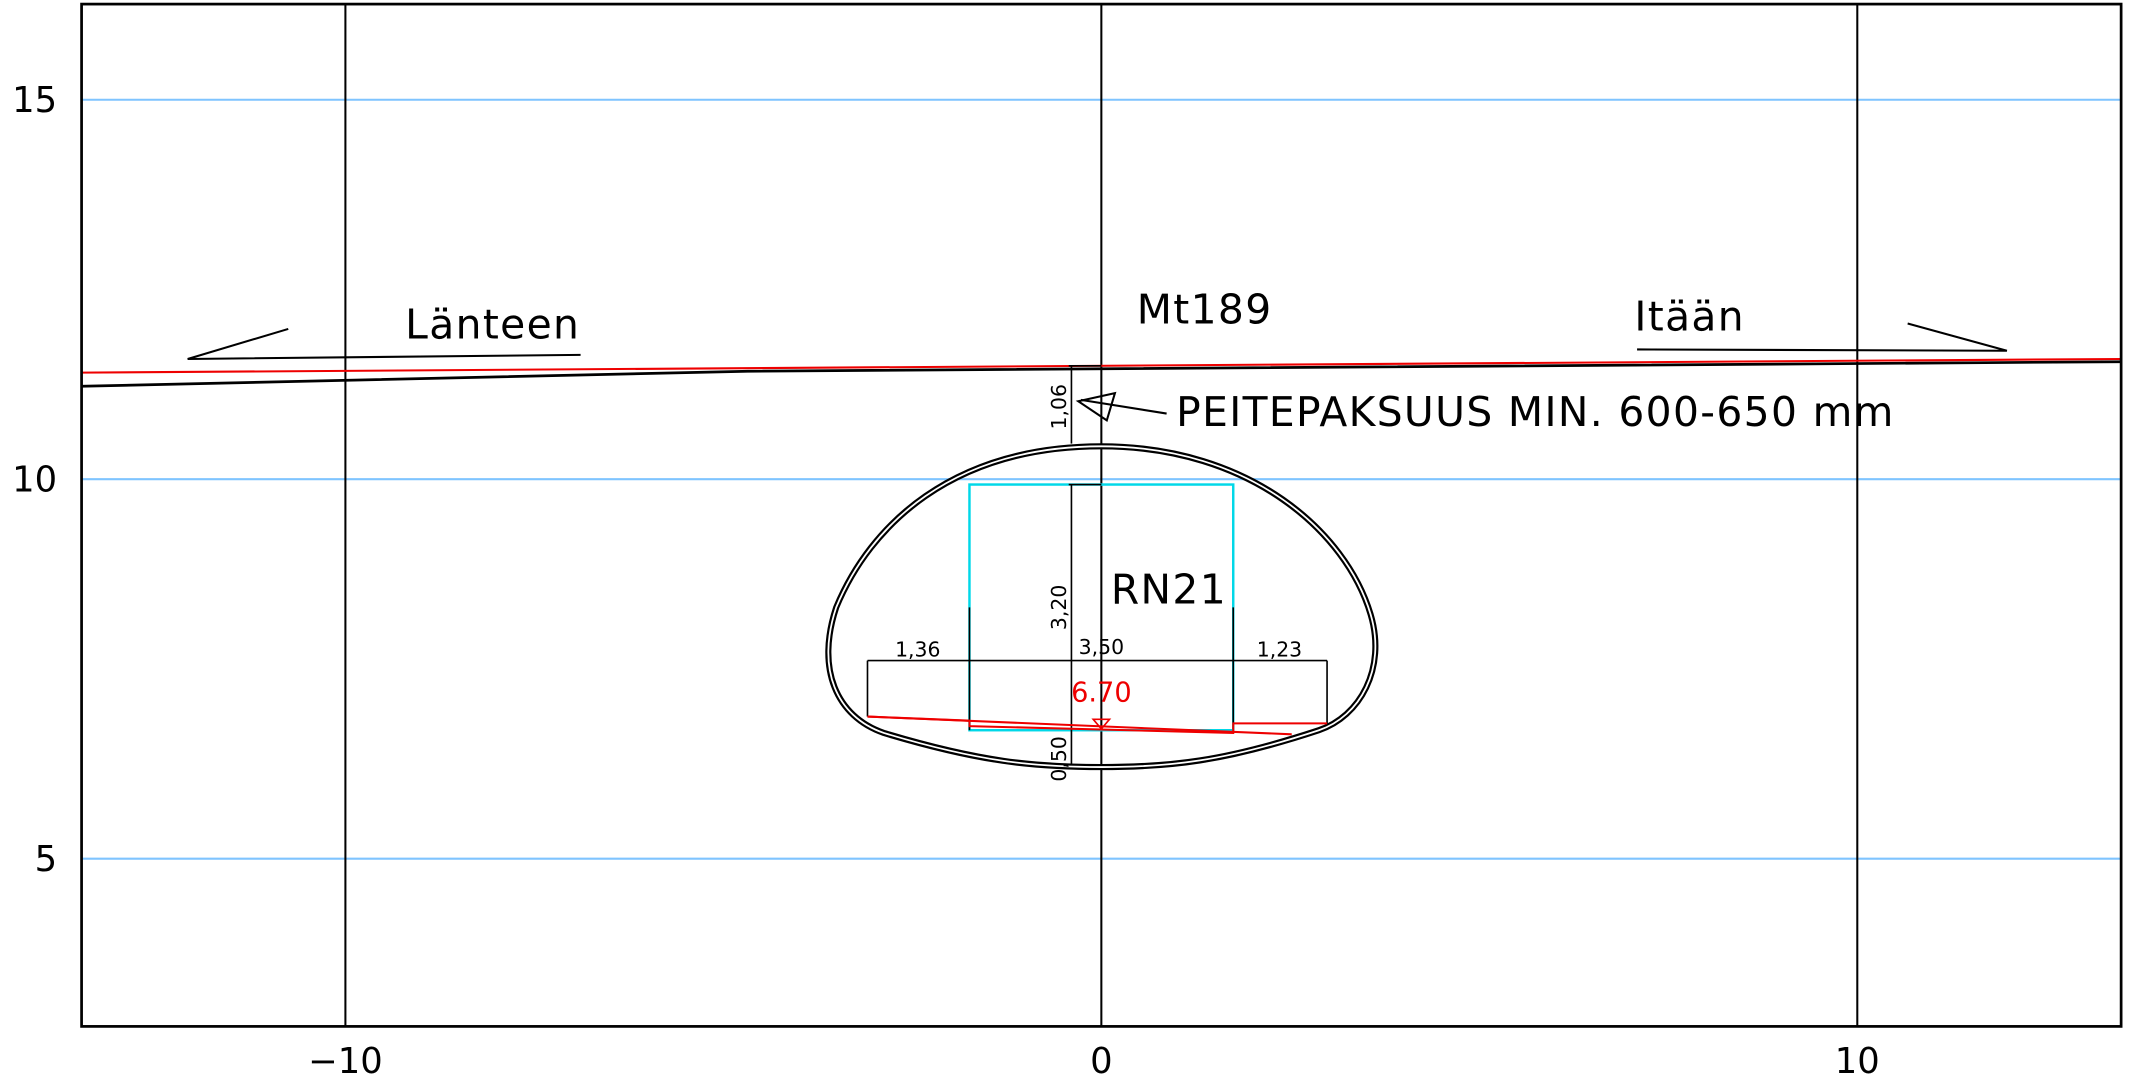  What do you see at coordinates (1101, 647) in the screenshot?
I see `dimension-label: 3,50` at bounding box center [1101, 647].